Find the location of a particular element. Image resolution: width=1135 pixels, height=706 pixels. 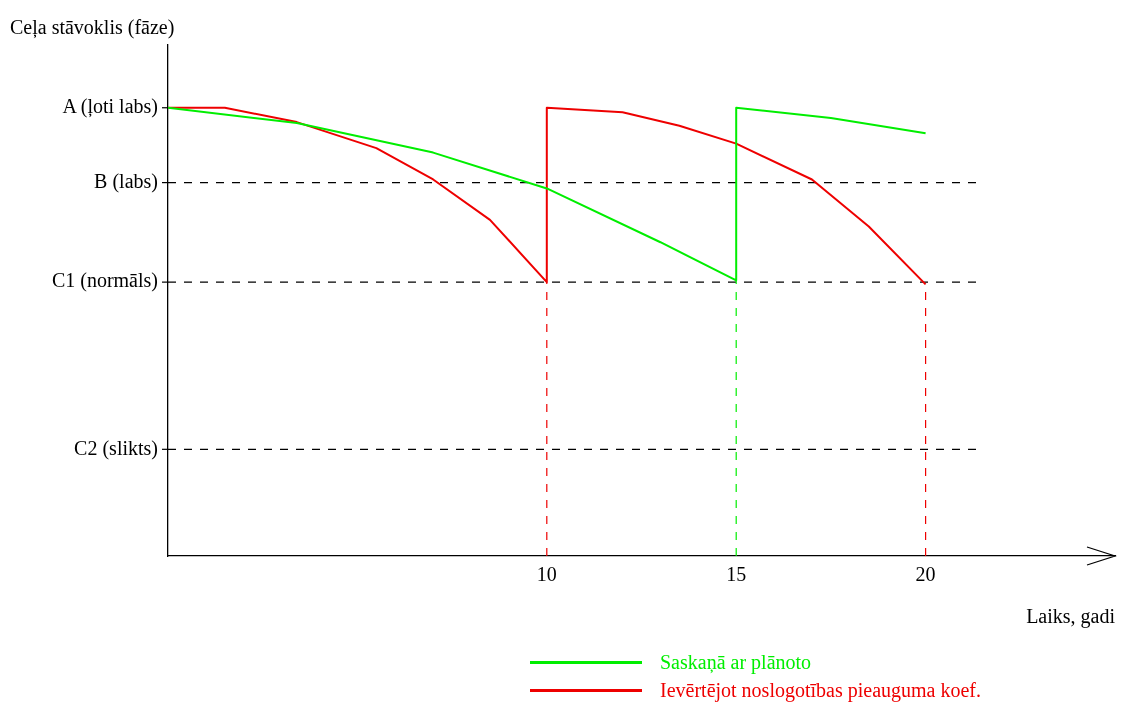

x-axis-title: Laiks, gadi is located at coordinates (1071, 617).